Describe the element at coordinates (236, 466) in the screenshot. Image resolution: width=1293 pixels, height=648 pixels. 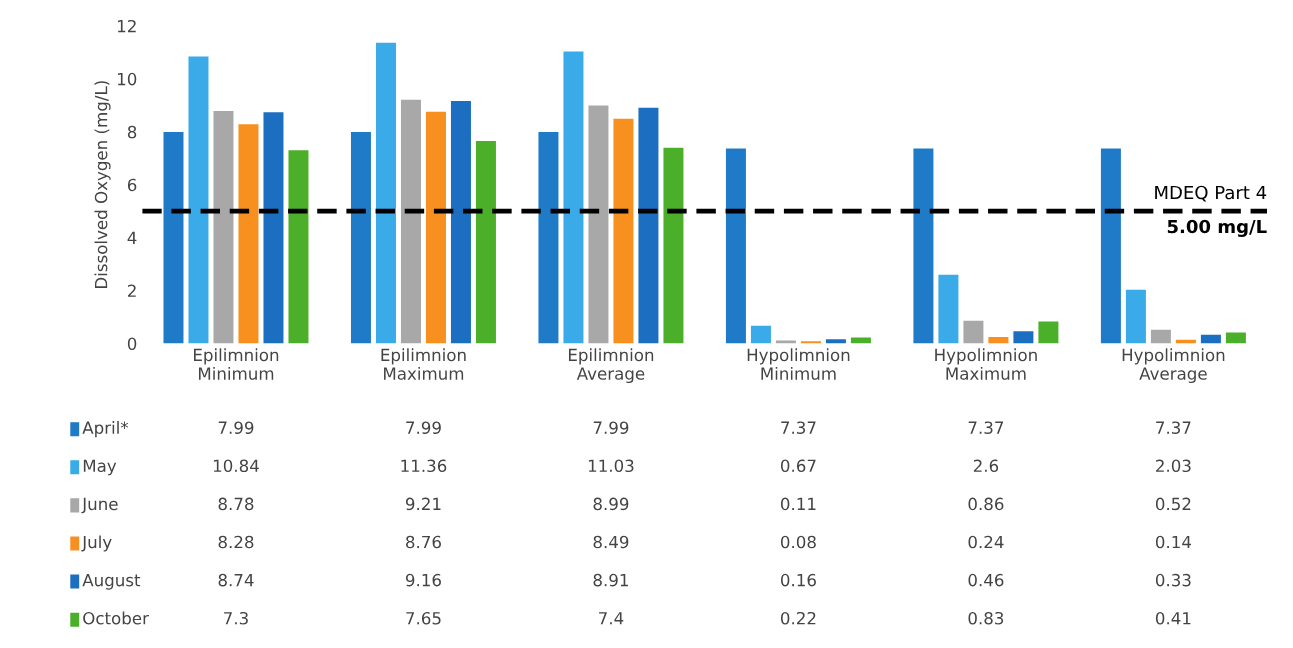
I see `data-label: 10.84` at that location.